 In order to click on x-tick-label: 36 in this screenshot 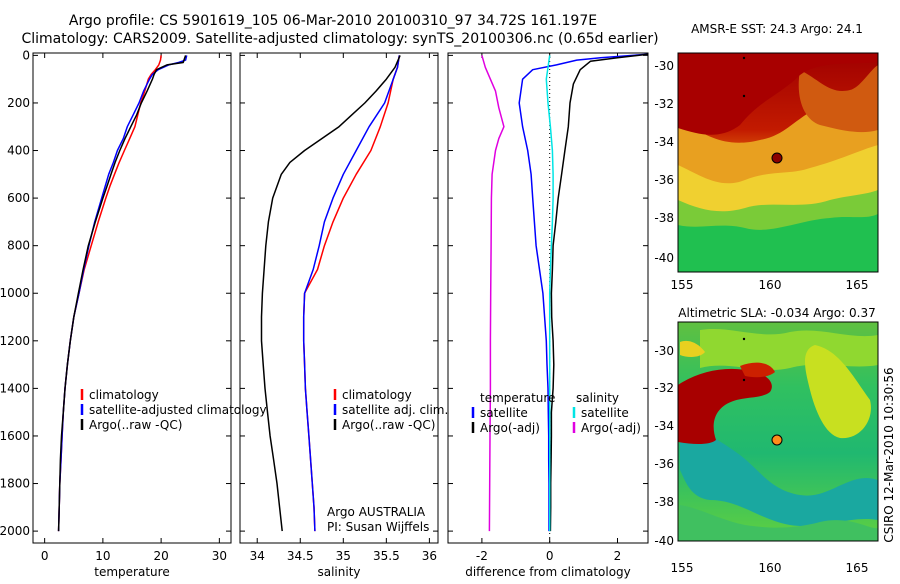, I will do `click(429, 556)`.